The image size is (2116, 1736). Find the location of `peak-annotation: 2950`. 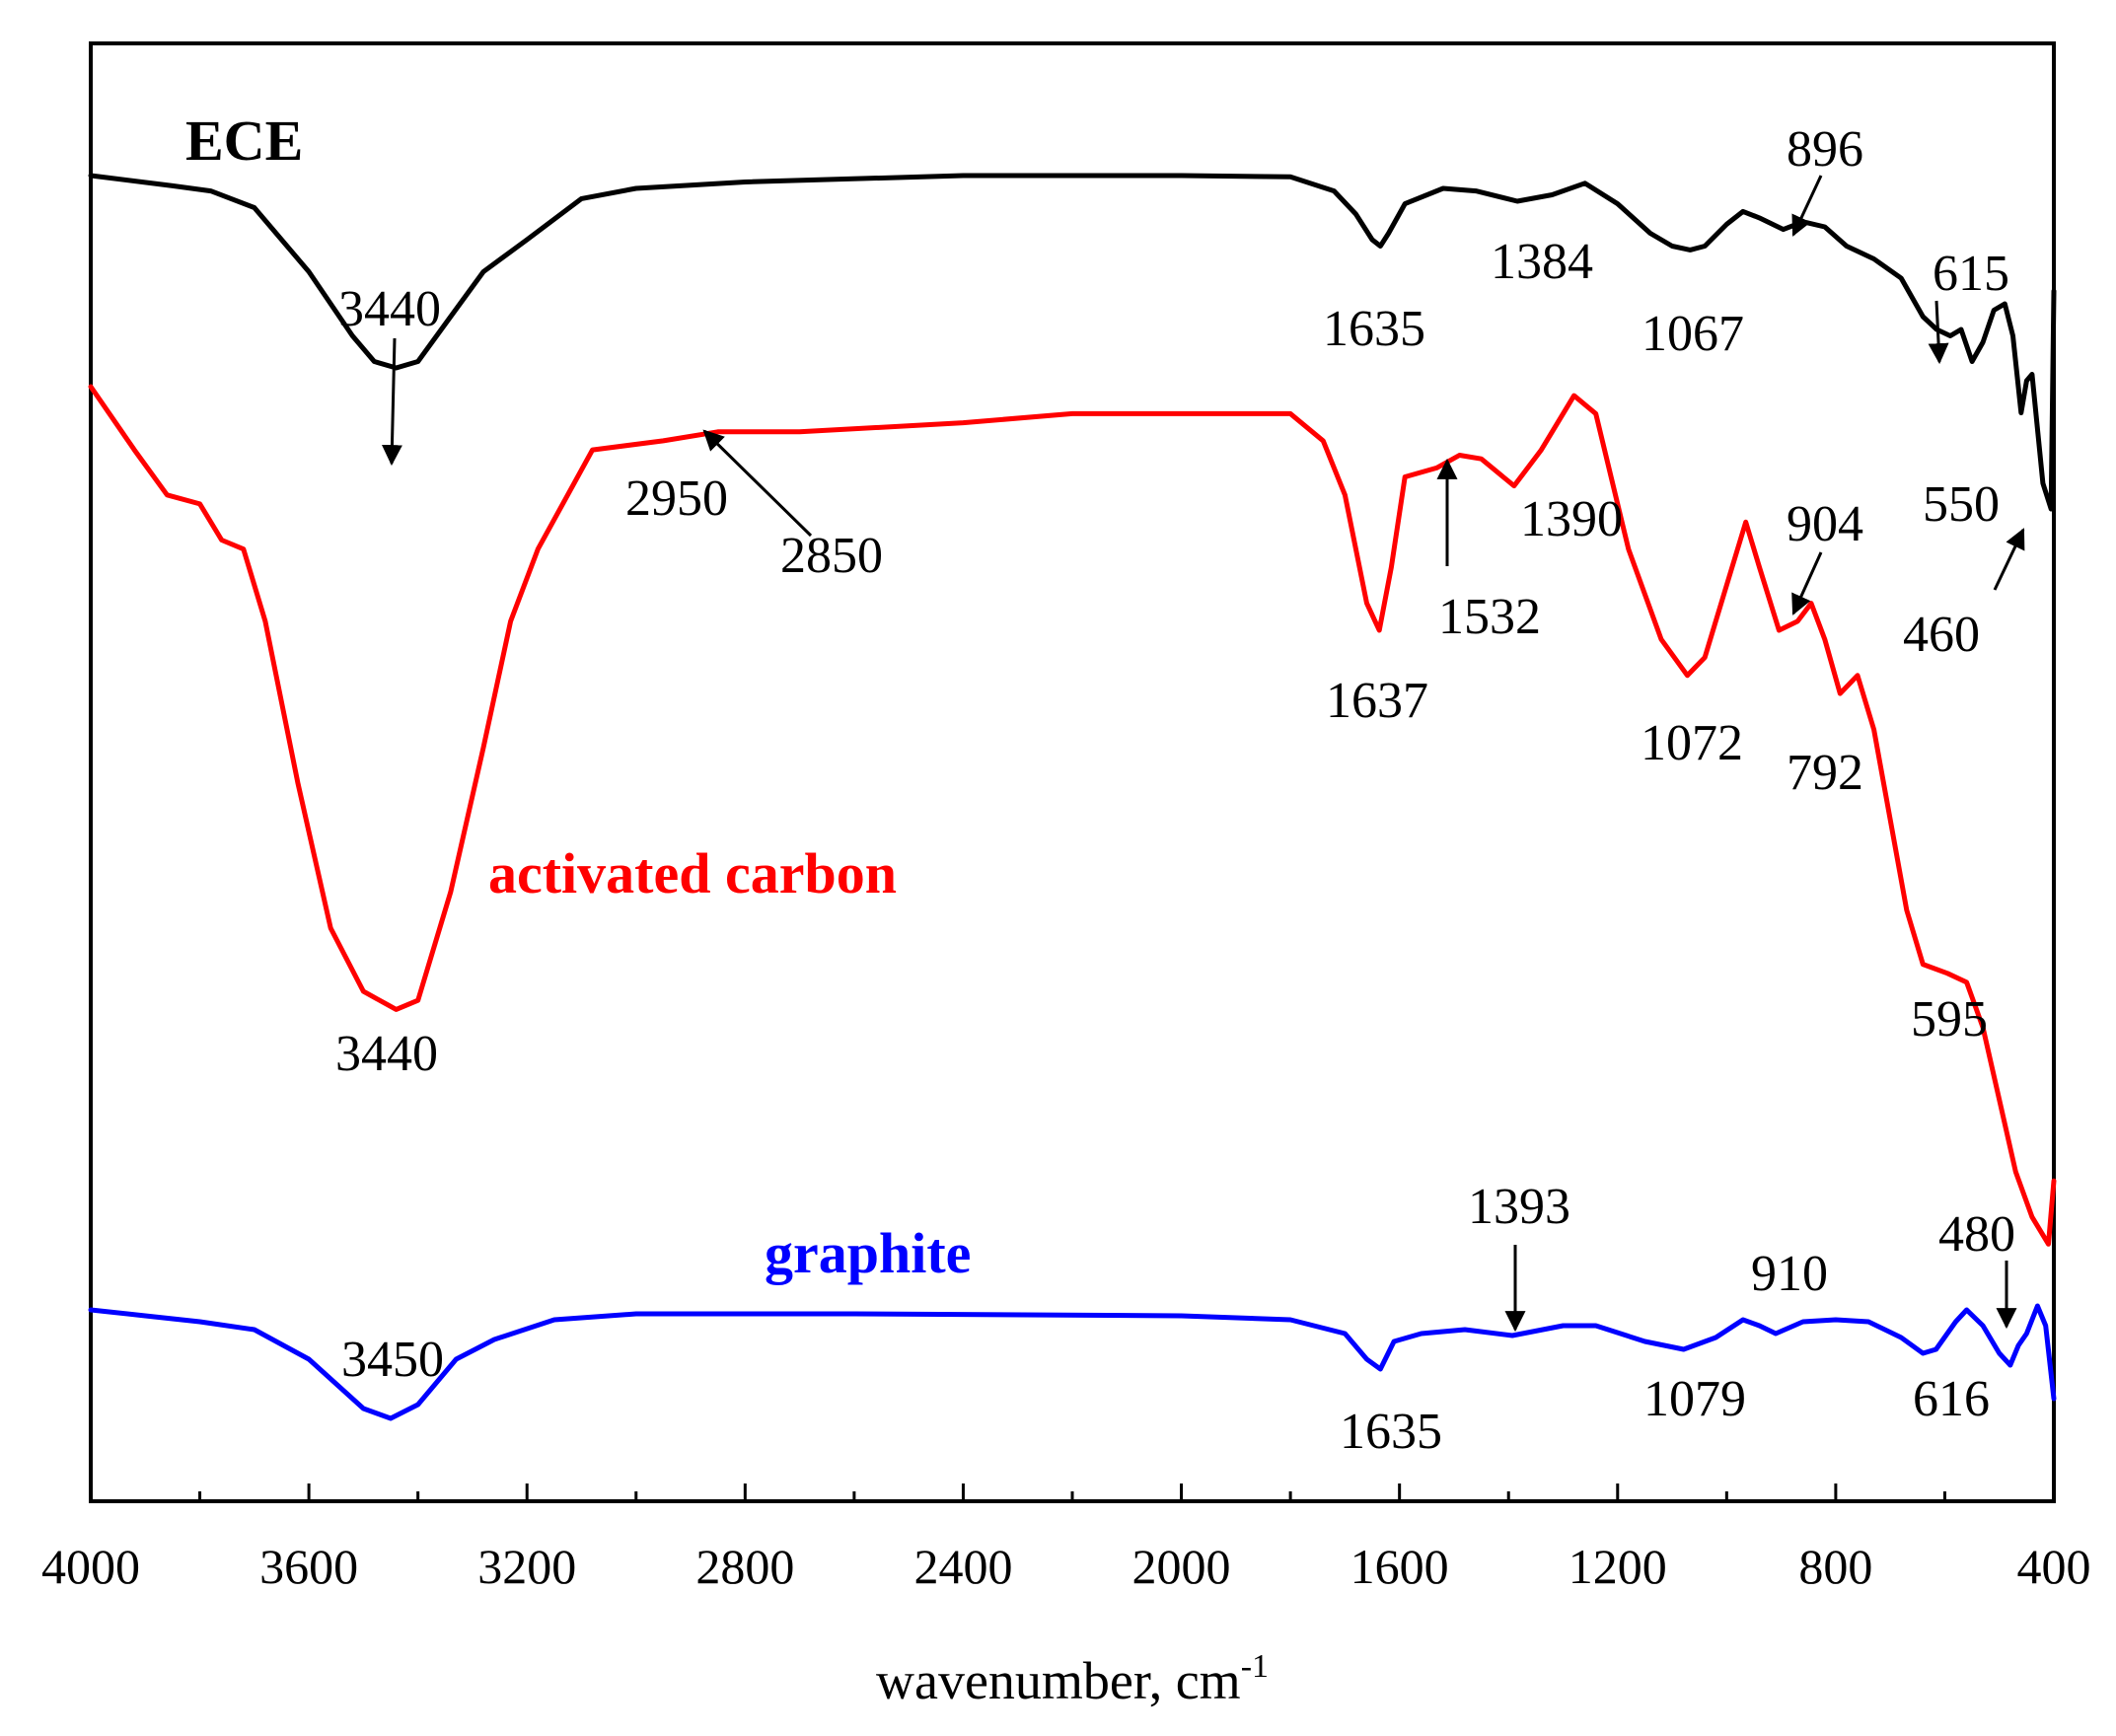

peak-annotation: 2950 is located at coordinates (676, 498).